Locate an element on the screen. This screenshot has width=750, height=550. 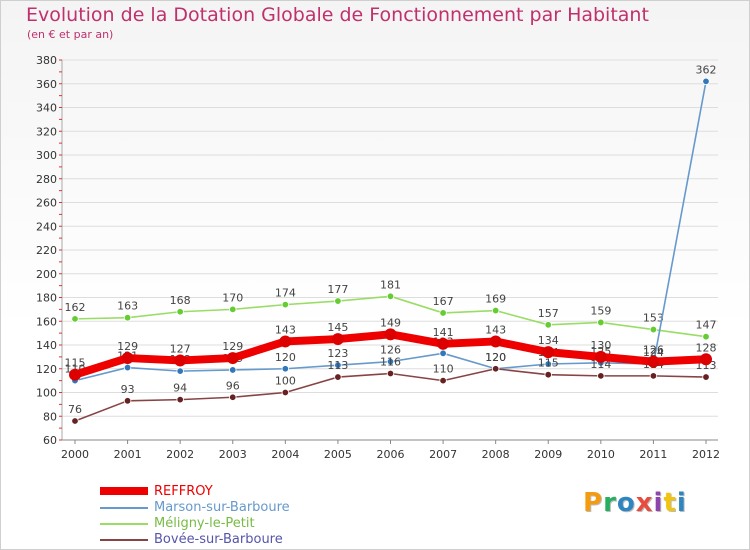
data-label-bov-e-sur-barboure: 96 is located at coordinates (233, 385).